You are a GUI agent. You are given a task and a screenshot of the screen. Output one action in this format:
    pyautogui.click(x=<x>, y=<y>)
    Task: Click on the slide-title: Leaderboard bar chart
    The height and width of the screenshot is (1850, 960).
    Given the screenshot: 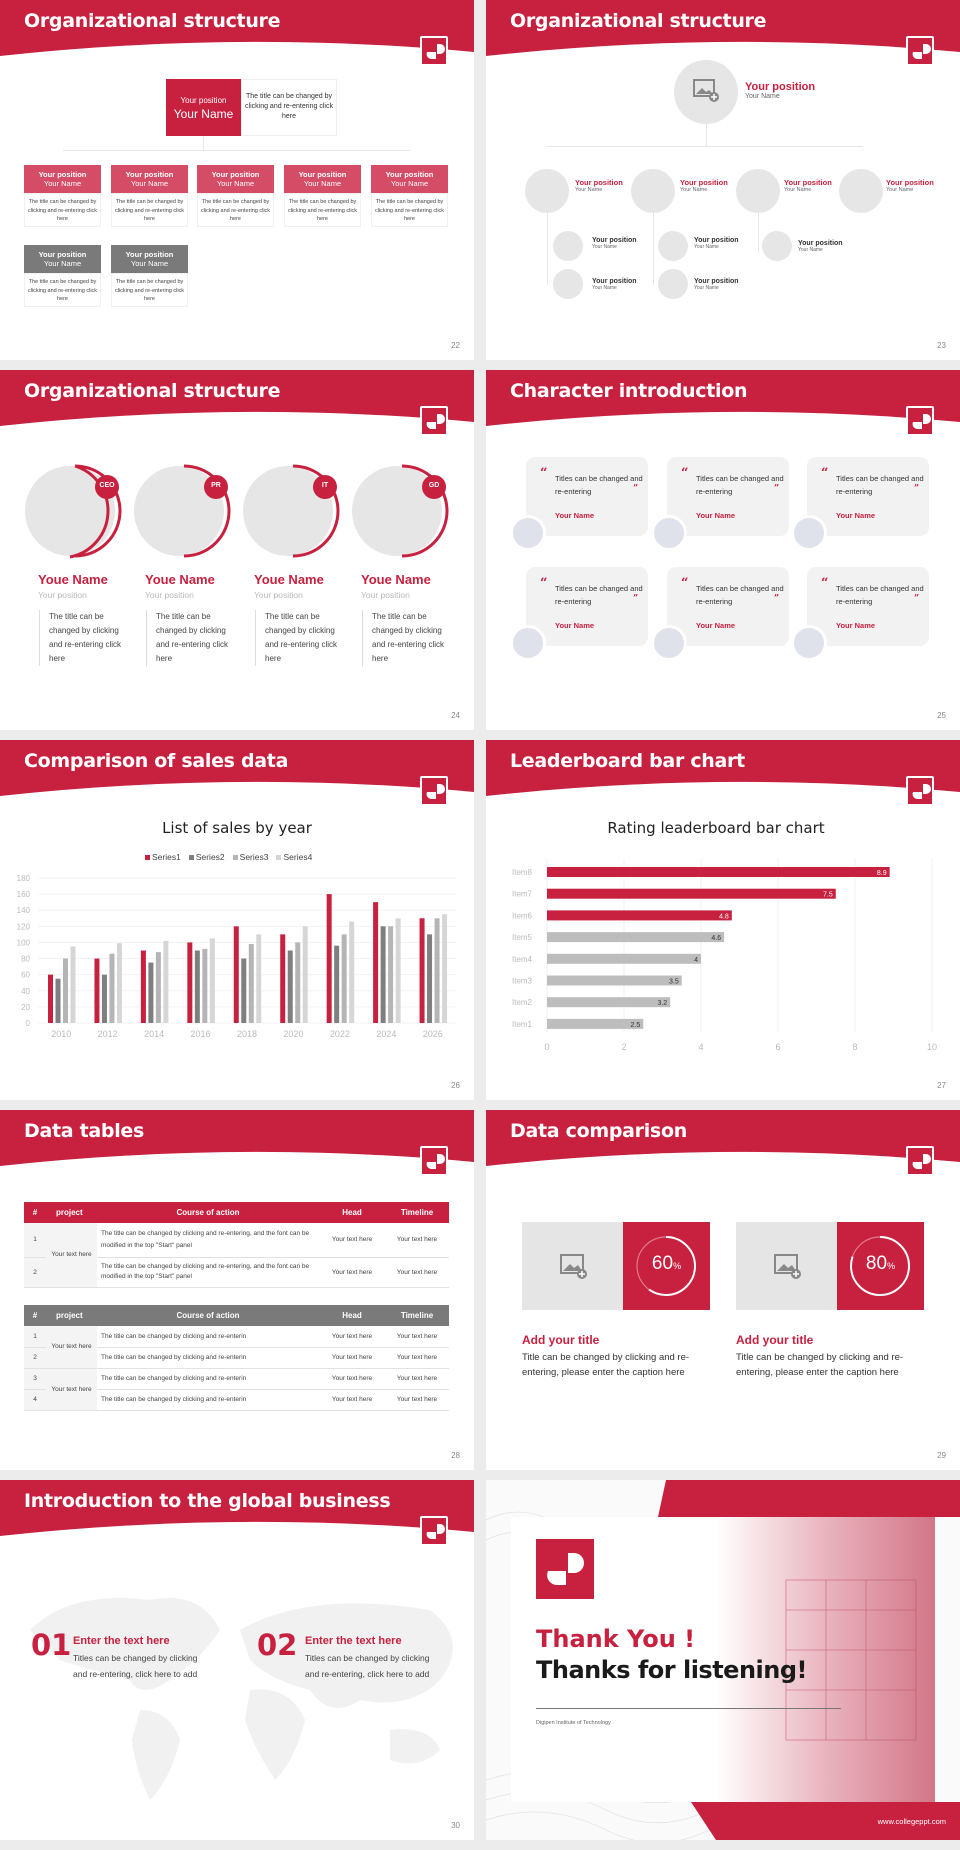 What is the action you would take?
    pyautogui.click(x=627, y=761)
    